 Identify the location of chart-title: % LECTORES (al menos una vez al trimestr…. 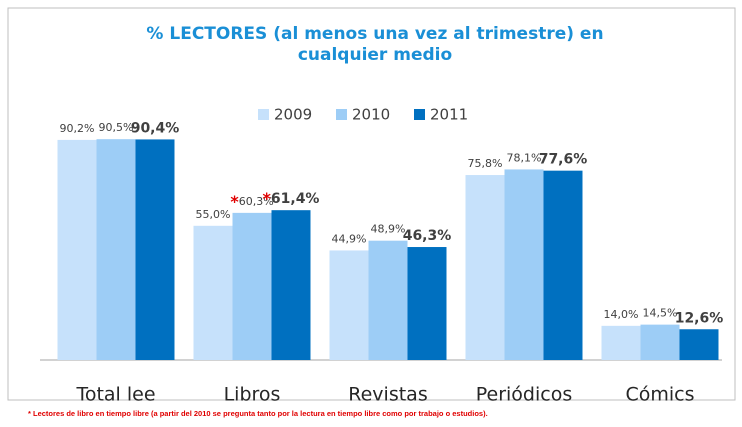
(375, 44).